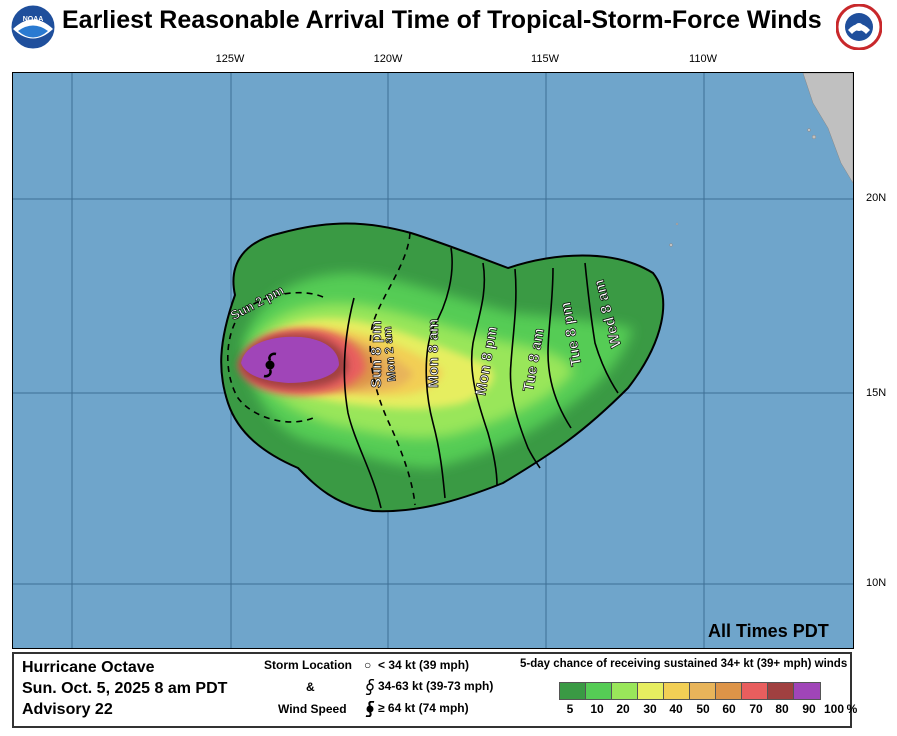 This screenshot has height=736, width=897. Describe the element at coordinates (436, 686) in the screenshot. I see `legend-item-label: 34-63 kt (39-73 mph)` at that location.